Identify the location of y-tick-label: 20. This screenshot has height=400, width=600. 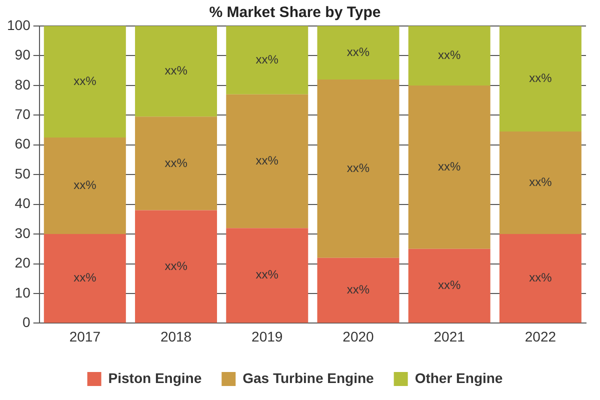
(22, 262).